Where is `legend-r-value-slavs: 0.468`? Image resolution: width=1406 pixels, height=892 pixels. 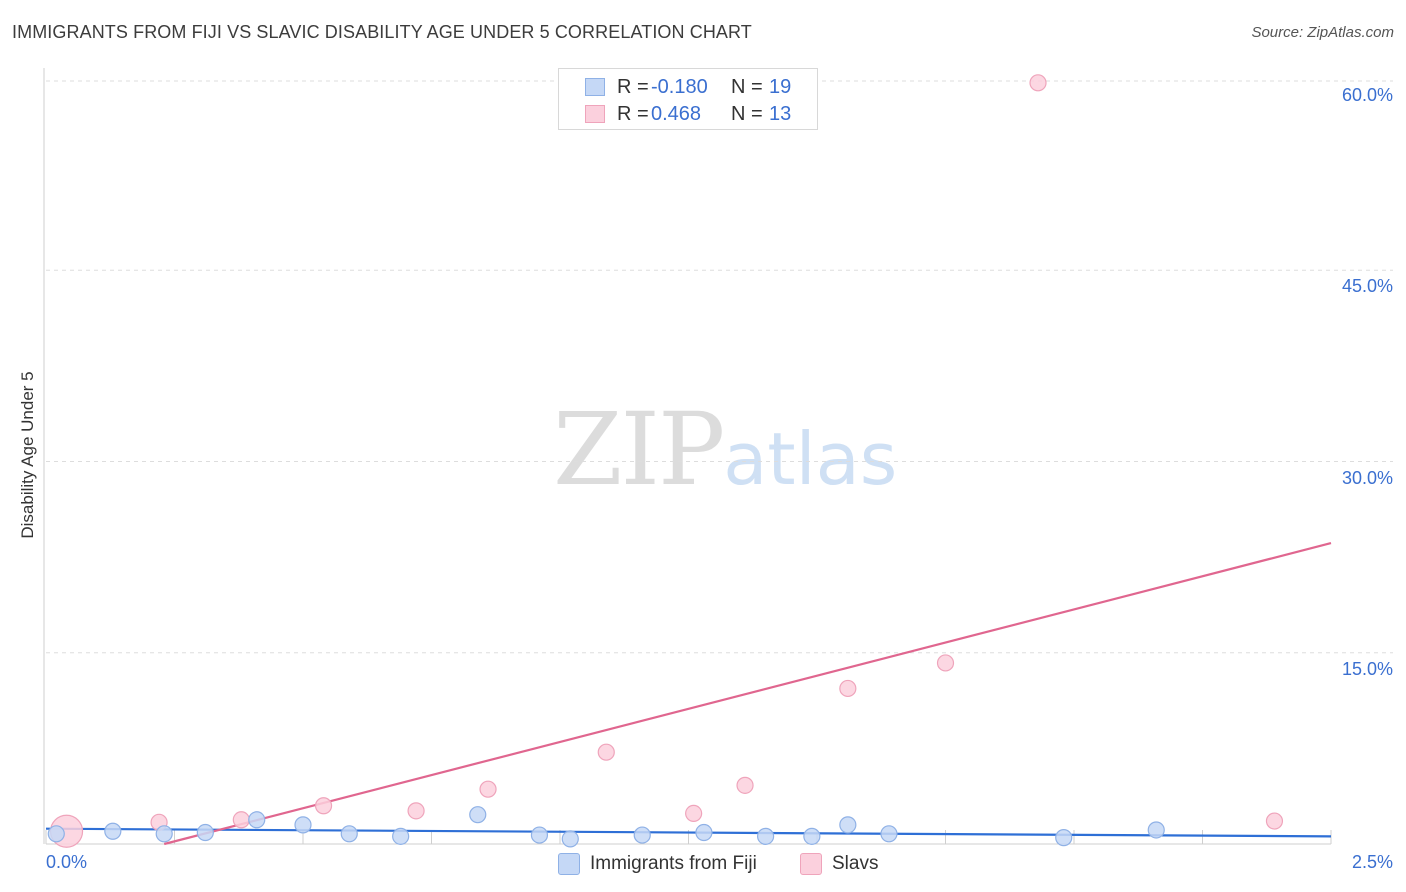
legend-r-value-slavs: 0.468 is located at coordinates (676, 113).